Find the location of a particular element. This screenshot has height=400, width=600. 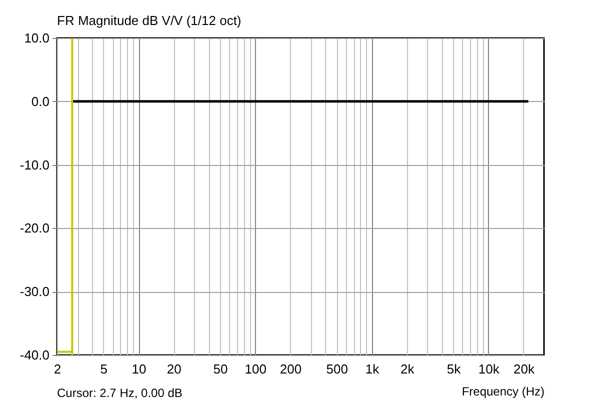

x-tick-label: 5 is located at coordinates (104, 369).